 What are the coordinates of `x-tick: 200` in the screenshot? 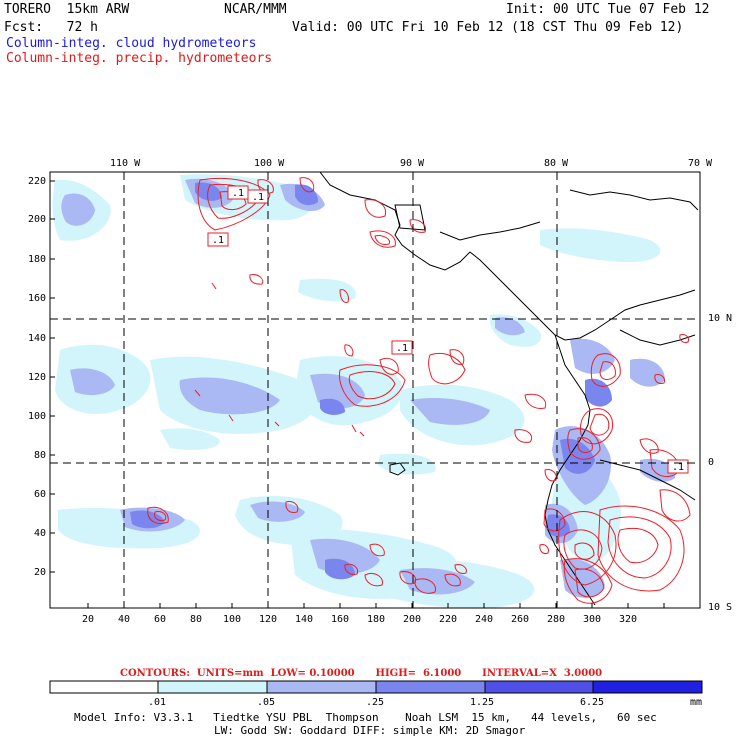 It's located at (412, 619).